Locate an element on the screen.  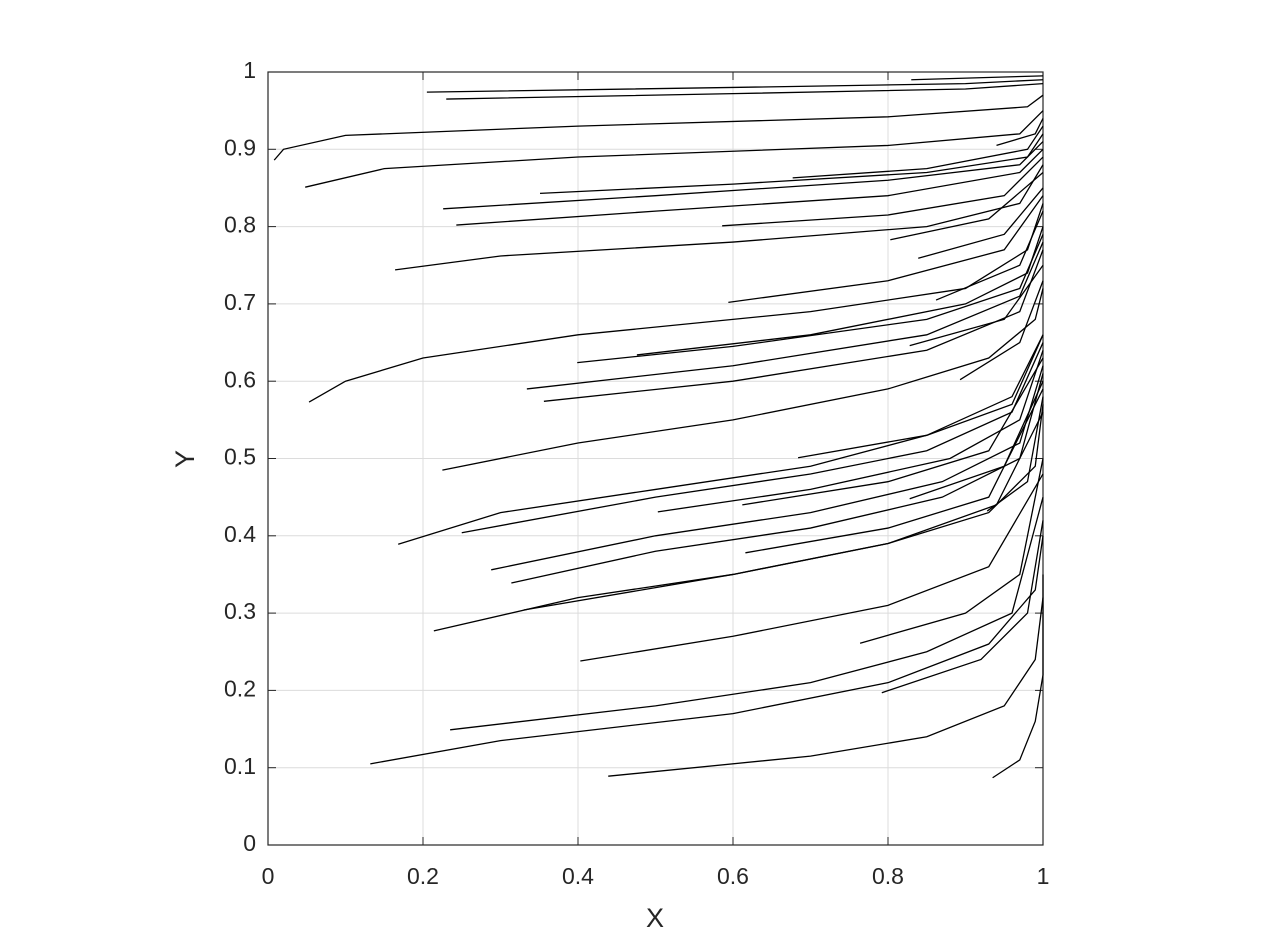
x-tick-label: 1 is located at coordinates (1043, 876).